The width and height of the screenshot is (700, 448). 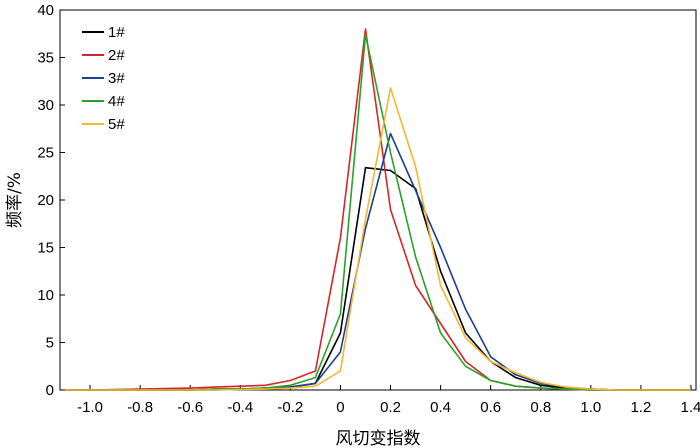 What do you see at coordinates (378, 438) in the screenshot?
I see `x-axis-title: 风切变指数` at bounding box center [378, 438].